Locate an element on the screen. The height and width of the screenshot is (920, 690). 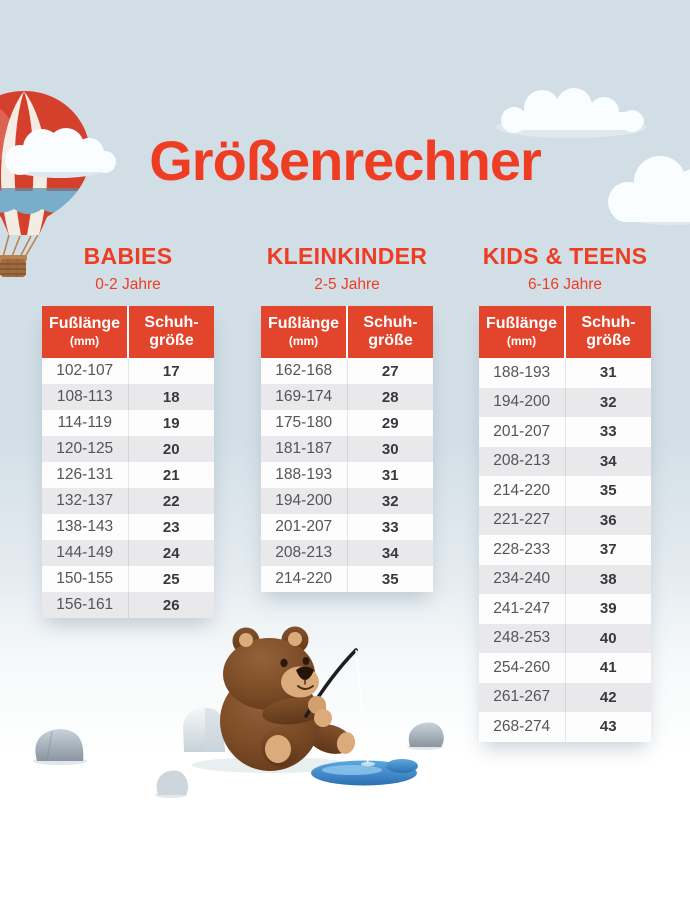
age-range: 2-5 Jahre is located at coordinates (347, 284).